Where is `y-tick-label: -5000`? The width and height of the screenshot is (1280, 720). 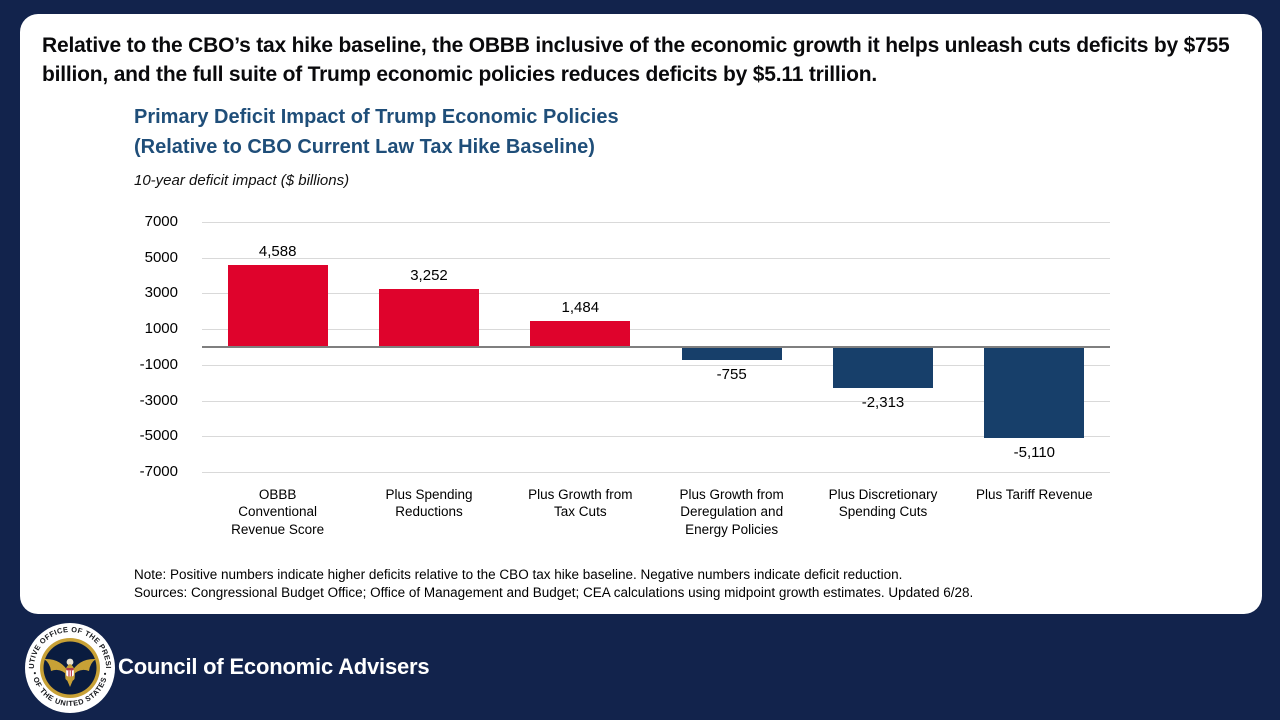
y-tick-label: -5000 is located at coordinates (158, 436).